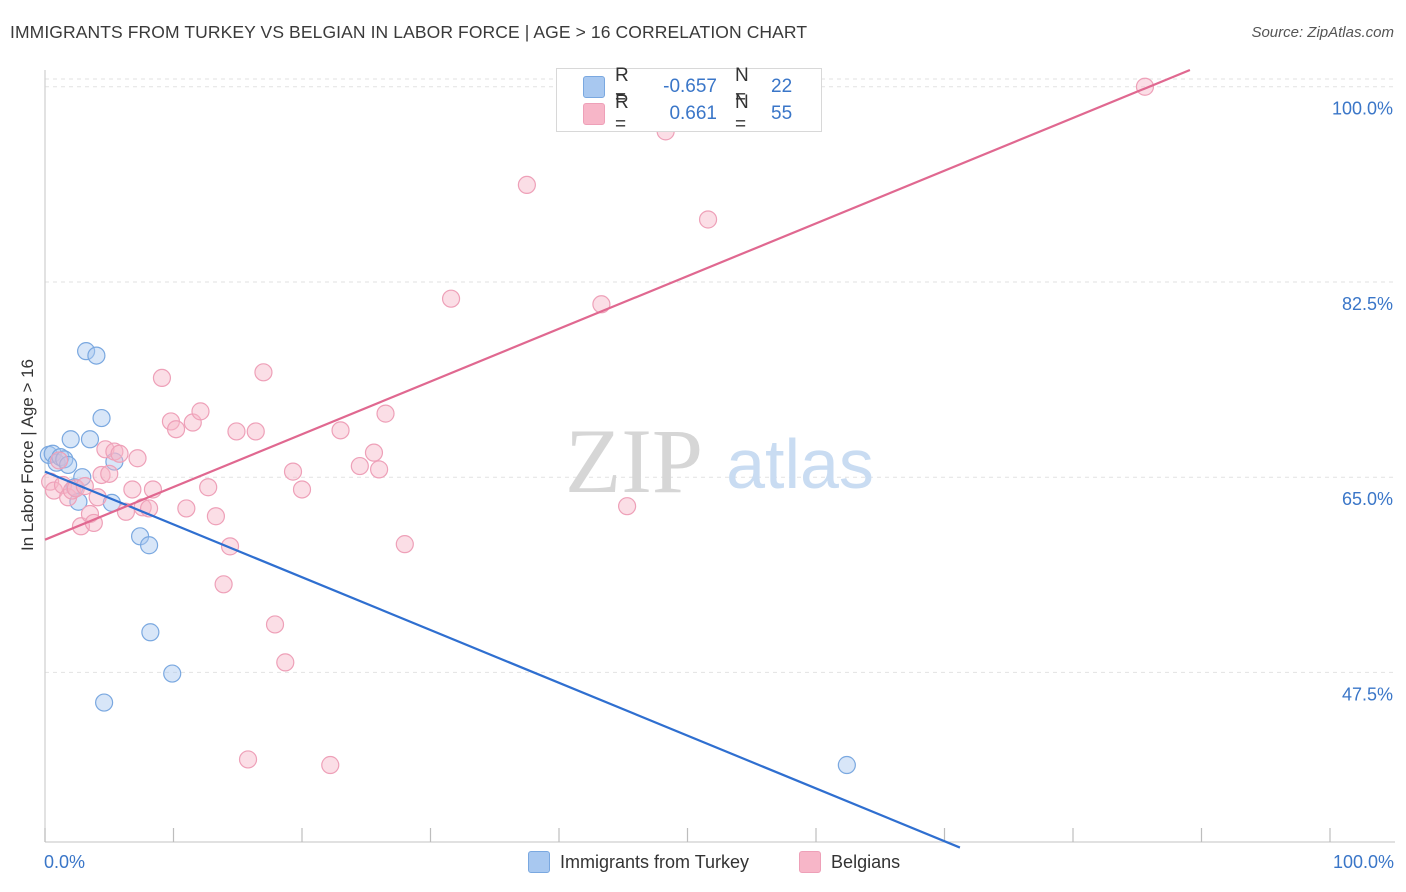 The image size is (1406, 892). What do you see at coordinates (1362, 402) in the screenshot?
I see `y-tick-labels: 47.5% 65.0% 82.5% 100.0%` at bounding box center [1362, 402].